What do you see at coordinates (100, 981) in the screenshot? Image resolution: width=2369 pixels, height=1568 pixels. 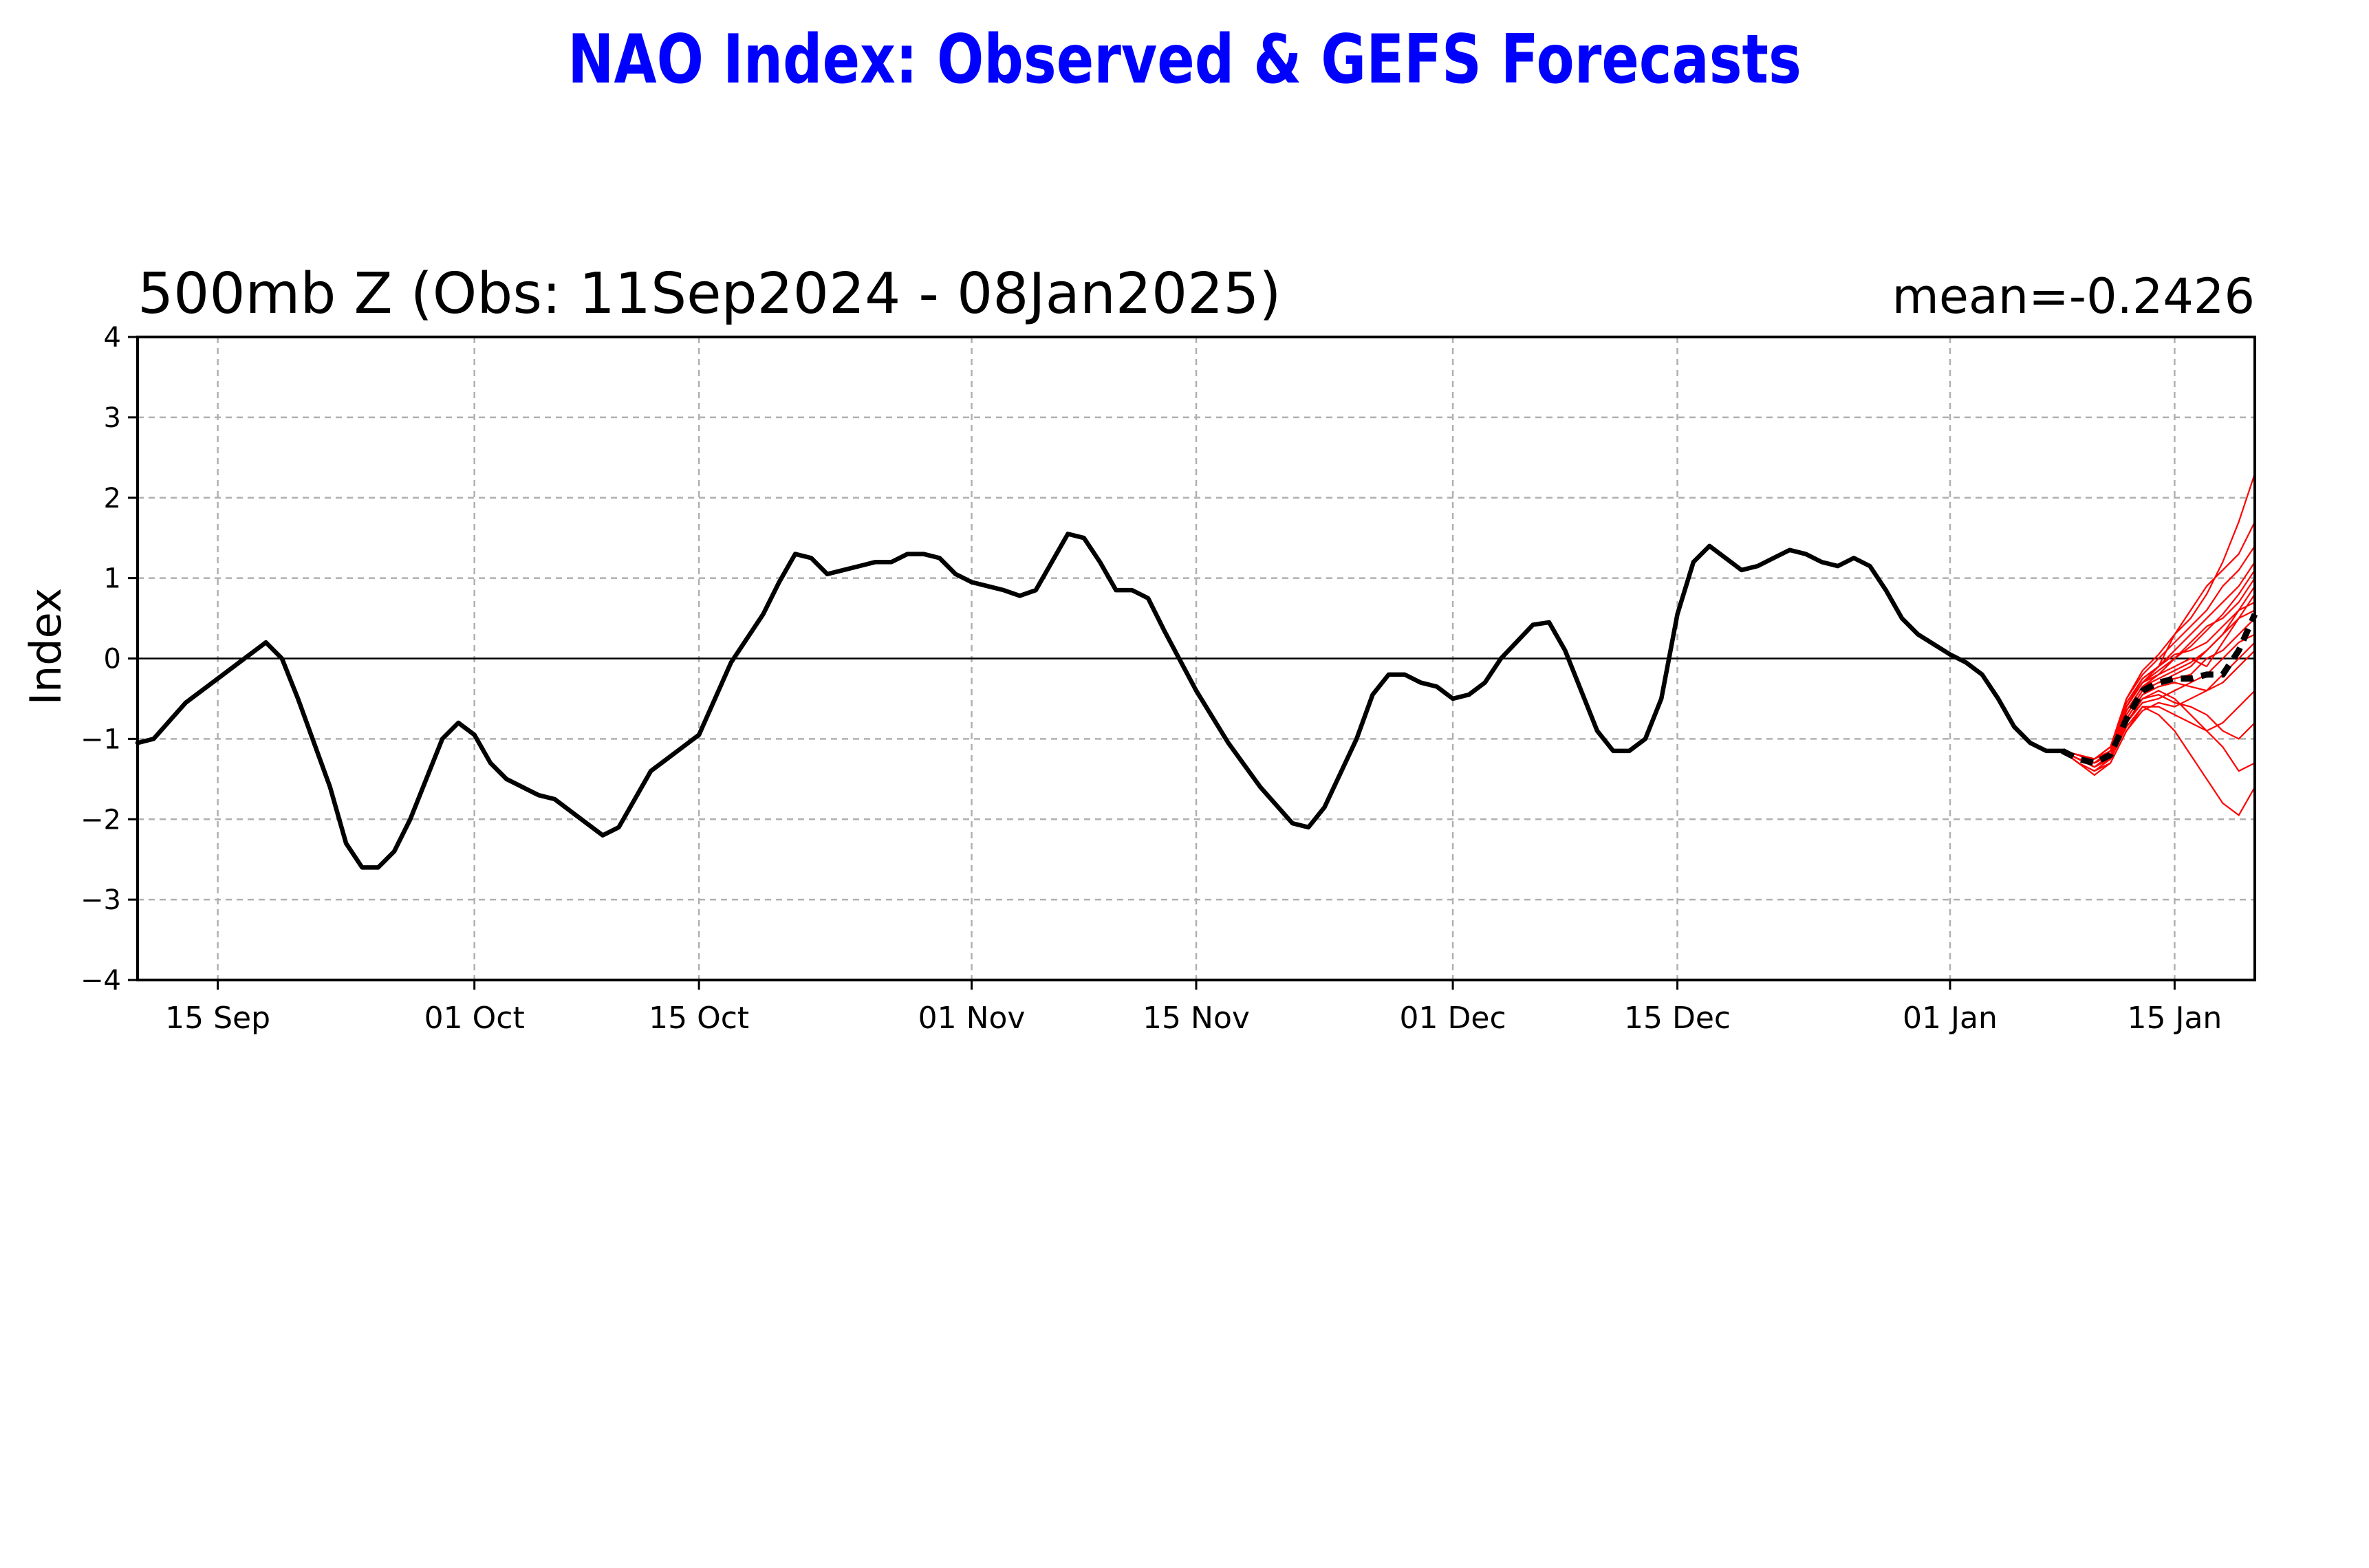 I see `y-tick-label: −4` at bounding box center [100, 981].